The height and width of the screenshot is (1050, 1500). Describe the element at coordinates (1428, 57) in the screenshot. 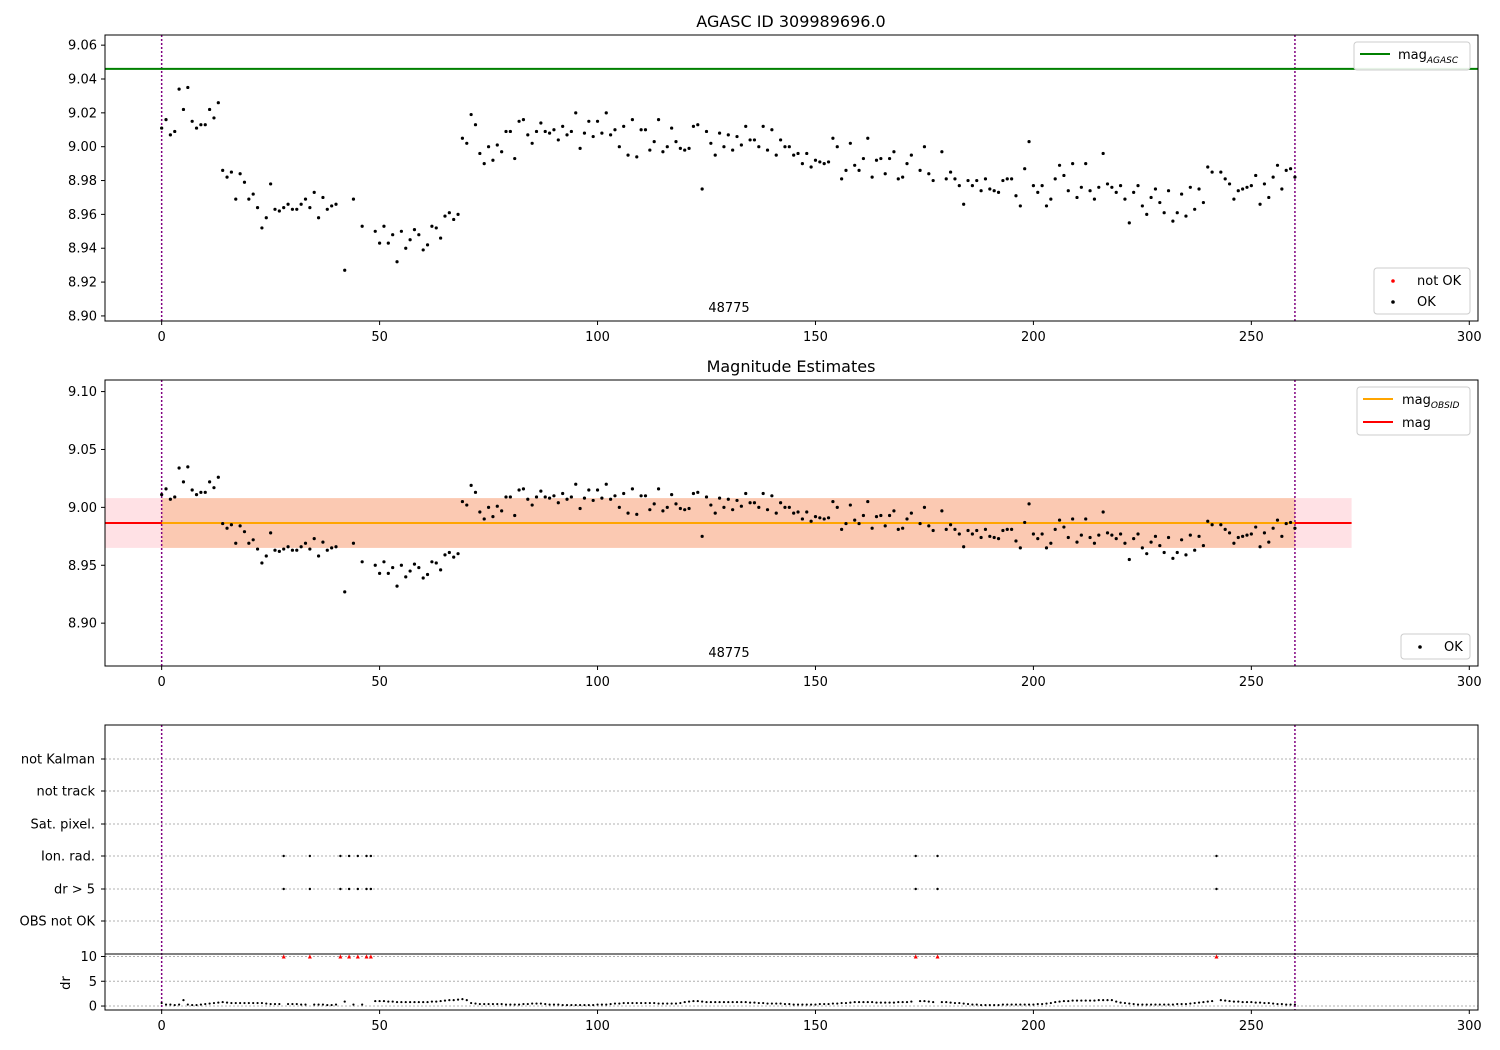

I see `legend-label: magAGASC` at that location.